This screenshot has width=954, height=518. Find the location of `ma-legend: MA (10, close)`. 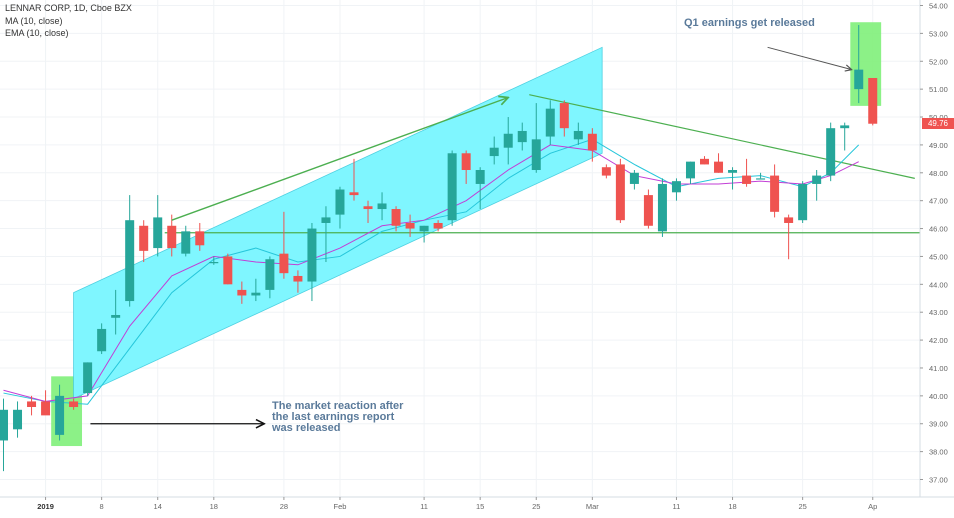

ma-legend: MA (10, close) is located at coordinates (34, 21).